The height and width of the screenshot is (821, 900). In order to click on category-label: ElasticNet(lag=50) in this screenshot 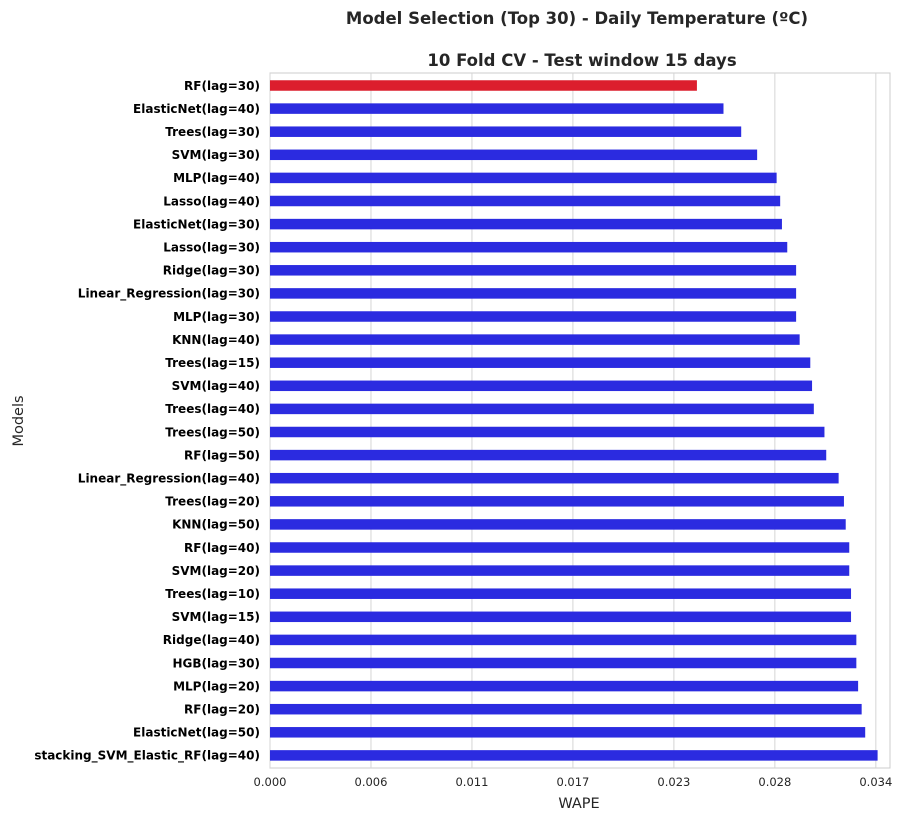, I will do `click(196, 733)`.